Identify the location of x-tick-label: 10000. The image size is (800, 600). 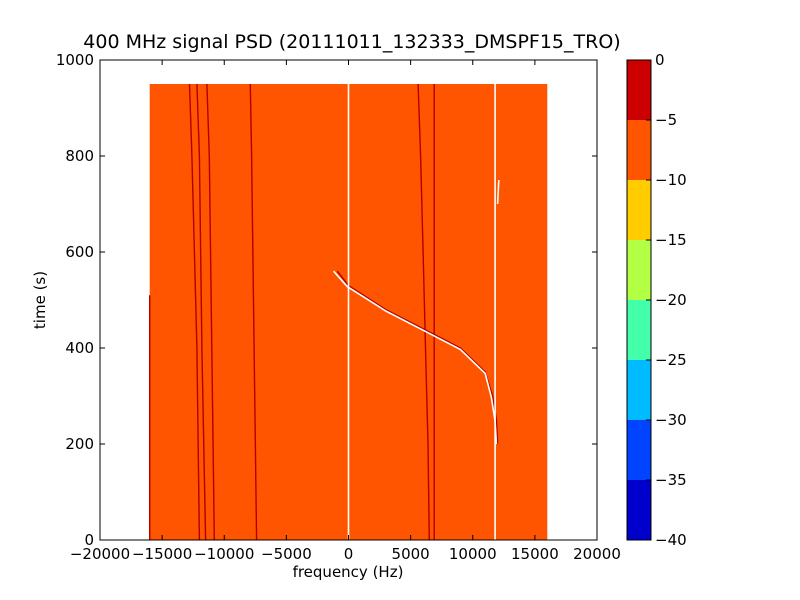
(473, 554).